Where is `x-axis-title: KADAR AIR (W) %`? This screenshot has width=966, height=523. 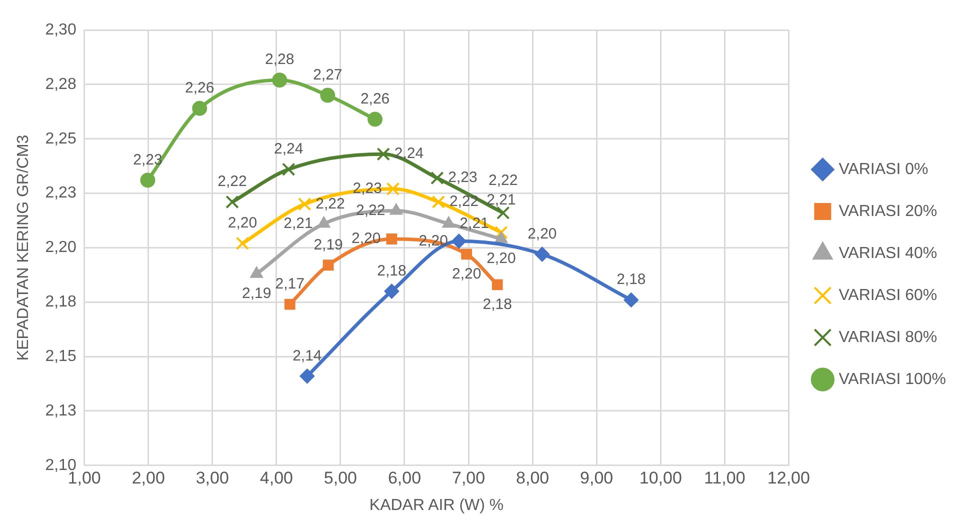 x-axis-title: KADAR AIR (W) % is located at coordinates (436, 505).